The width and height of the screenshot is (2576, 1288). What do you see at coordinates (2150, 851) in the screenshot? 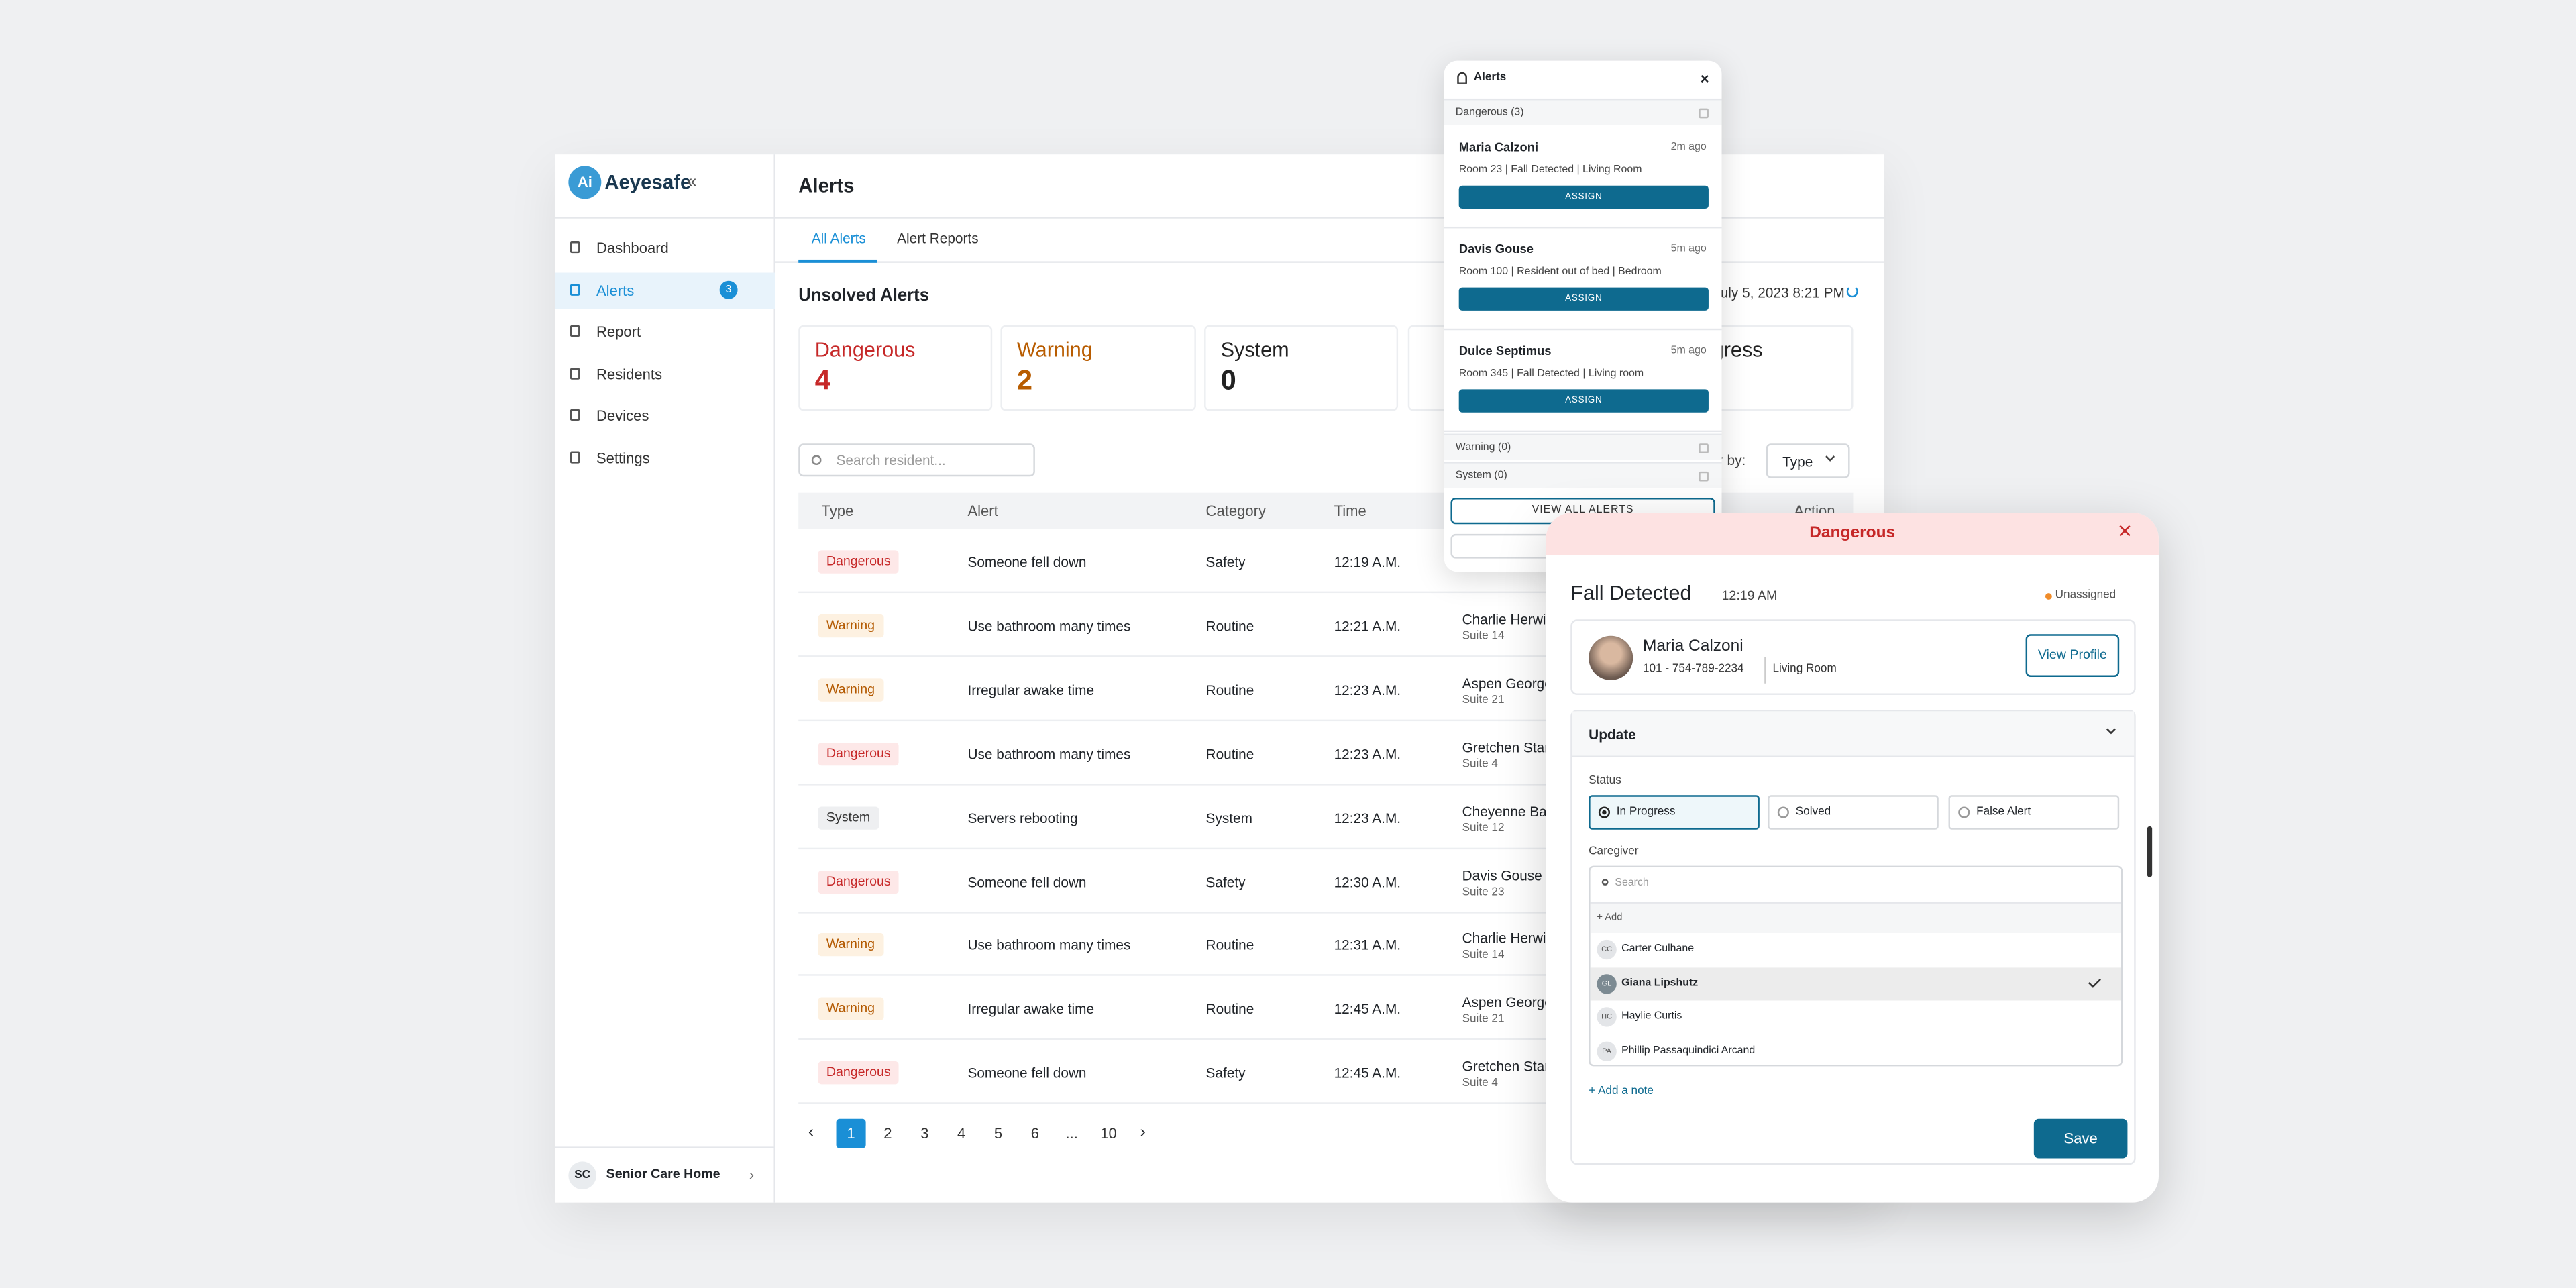
I see `scrollbar` at bounding box center [2150, 851].